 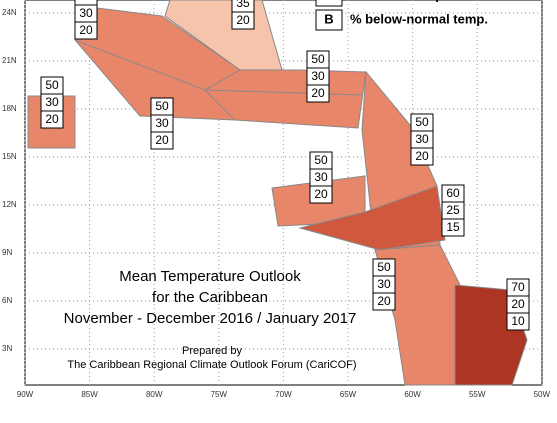 What do you see at coordinates (243, 5) in the screenshot?
I see `value-text: 35` at bounding box center [243, 5].